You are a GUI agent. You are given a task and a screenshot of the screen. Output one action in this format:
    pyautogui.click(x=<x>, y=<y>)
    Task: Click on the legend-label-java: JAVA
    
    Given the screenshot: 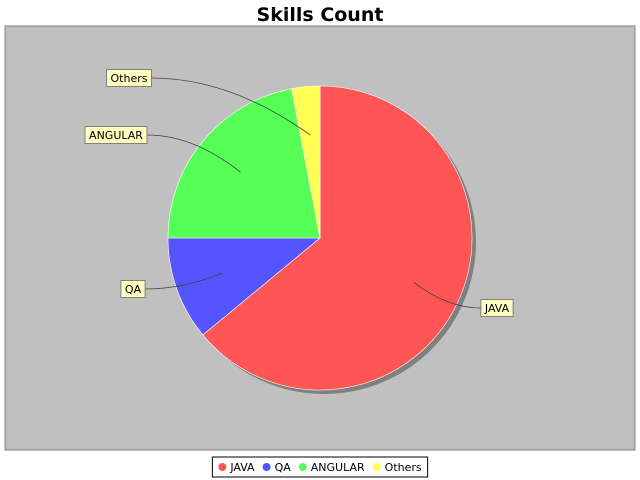 What is the action you would take?
    pyautogui.click(x=242, y=467)
    